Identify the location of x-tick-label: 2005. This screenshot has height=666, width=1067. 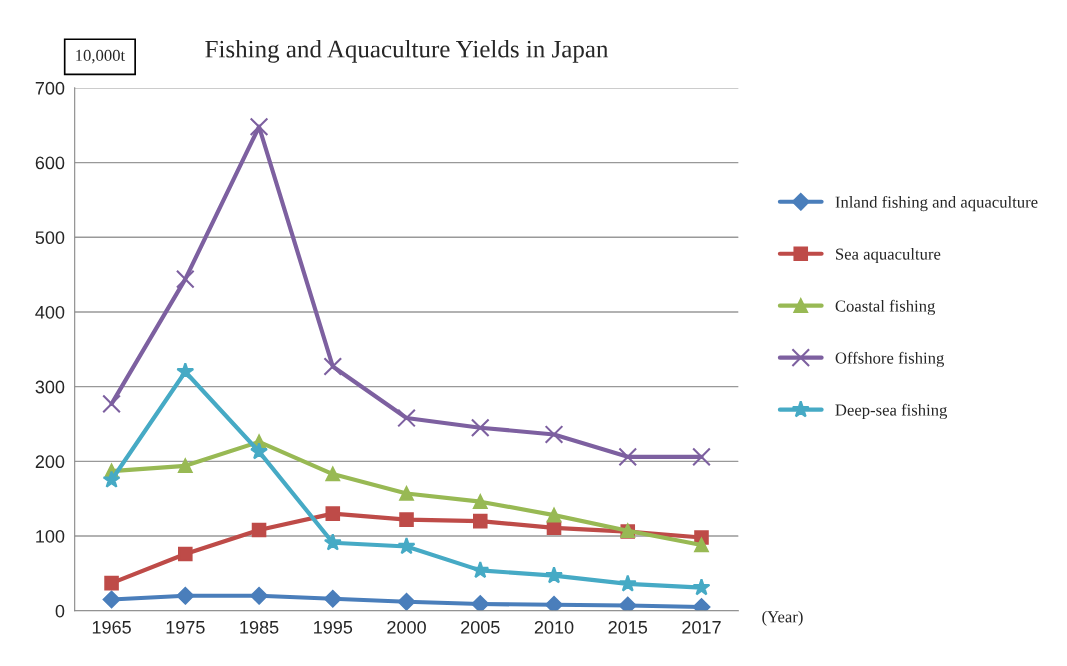
(480, 627).